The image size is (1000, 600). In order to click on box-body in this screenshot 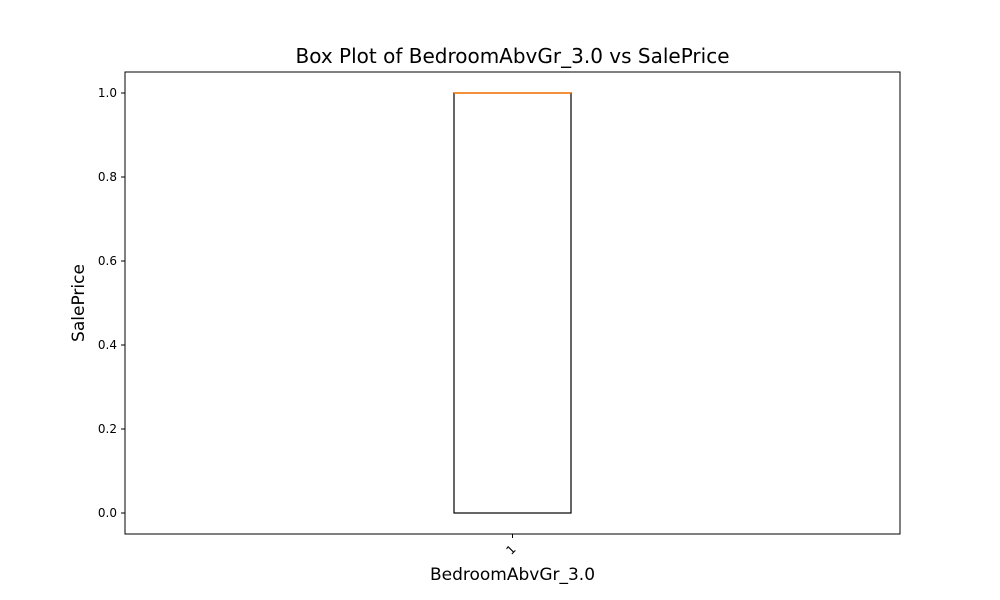, I will do `click(512, 303)`.